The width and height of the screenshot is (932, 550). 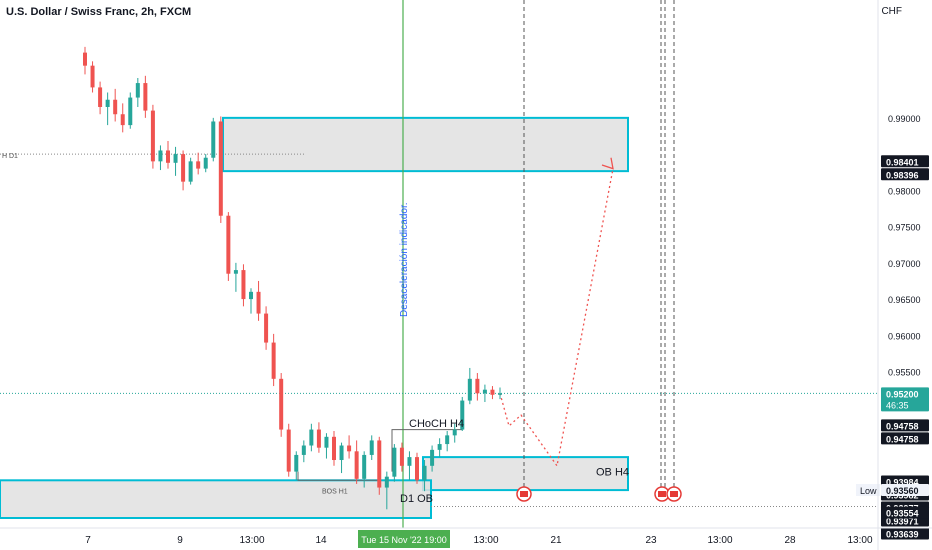 What do you see at coordinates (904, 264) in the screenshot?
I see `y-tick-label: 0.97000` at bounding box center [904, 264].